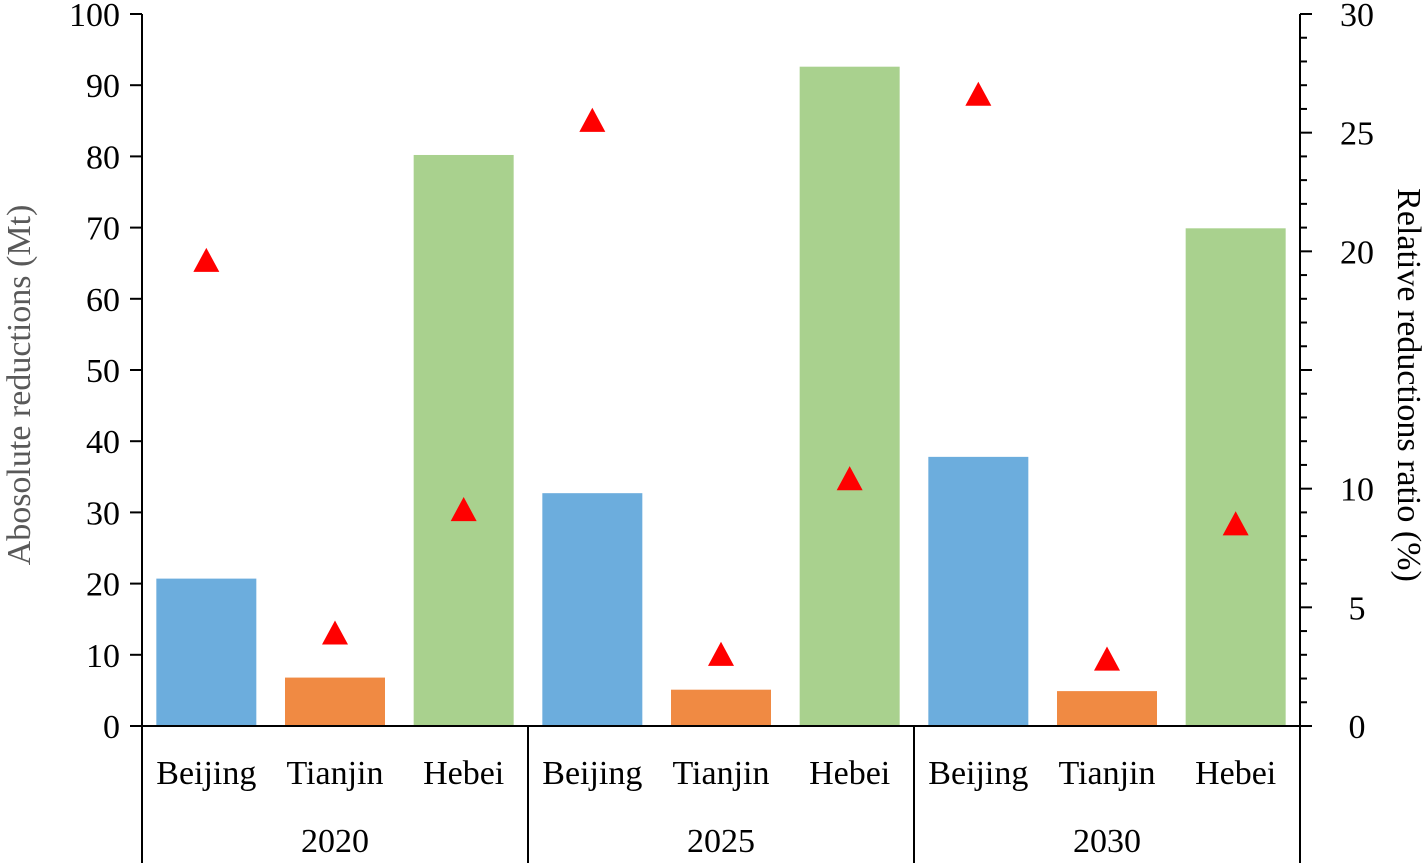 The image size is (1425, 863). What do you see at coordinates (463, 509) in the screenshot?
I see `marker-hebei-2020` at bounding box center [463, 509].